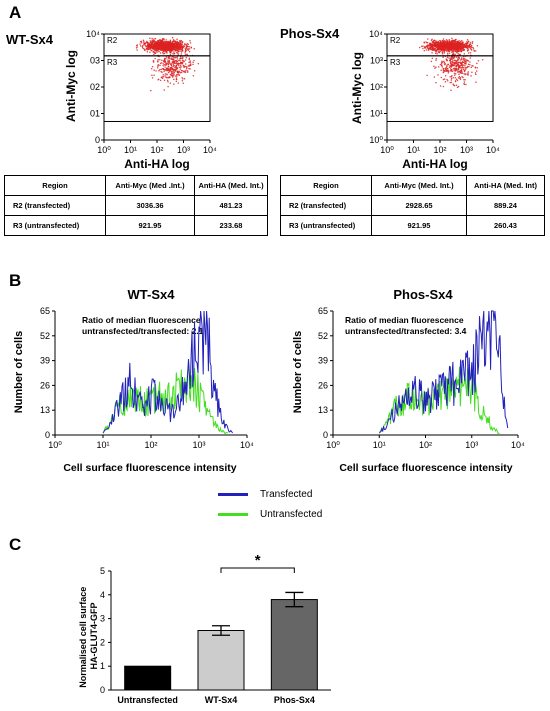 Image resolution: width=550 pixels, height=711 pixels. Describe the element at coordinates (112, 62) in the screenshot. I see `gate-label: R3` at that location.